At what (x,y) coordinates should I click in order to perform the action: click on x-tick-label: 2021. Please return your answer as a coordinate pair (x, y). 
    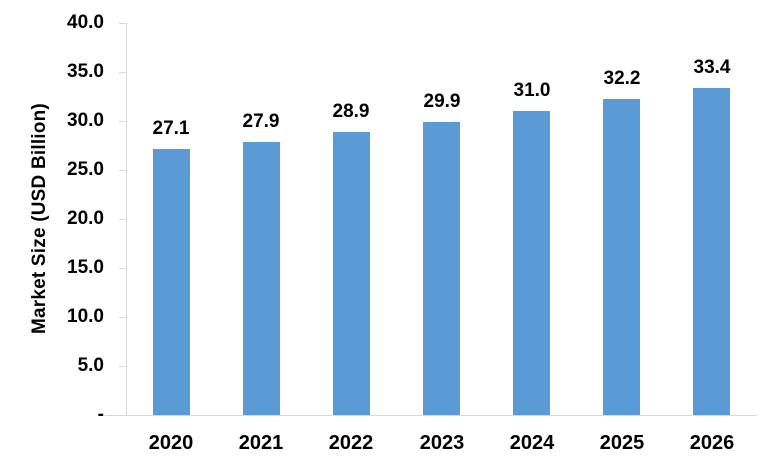
    Looking at the image, I should click on (261, 443).